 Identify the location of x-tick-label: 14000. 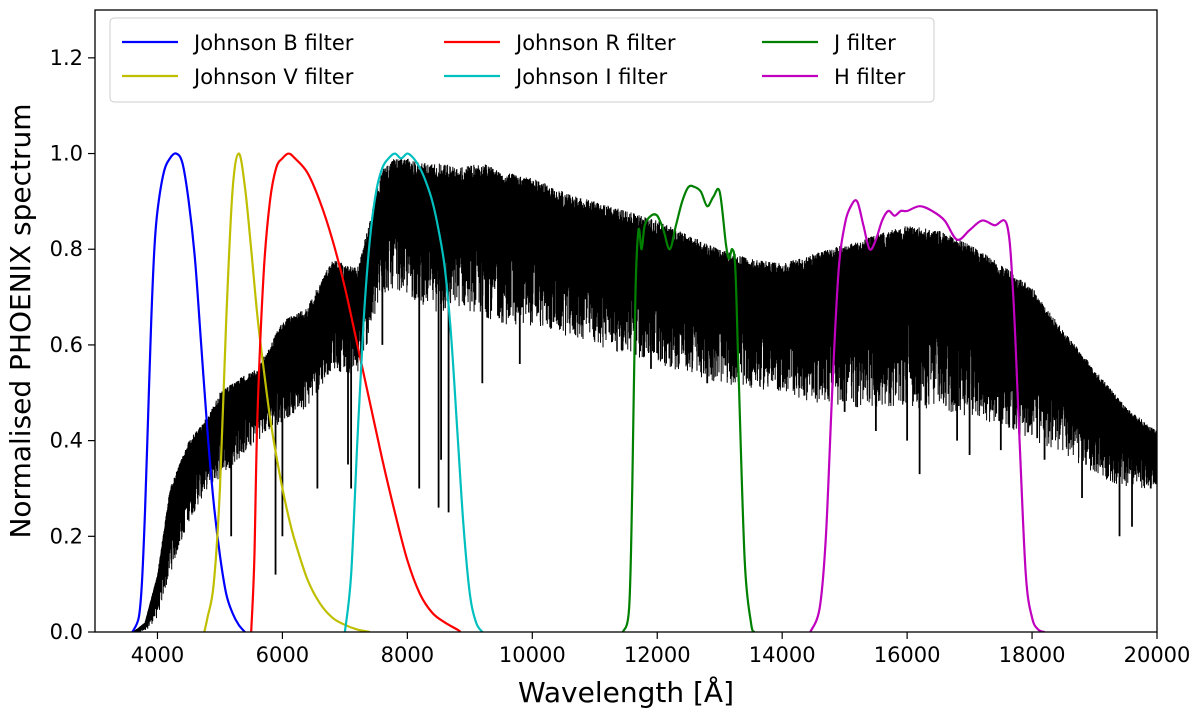
(782, 655).